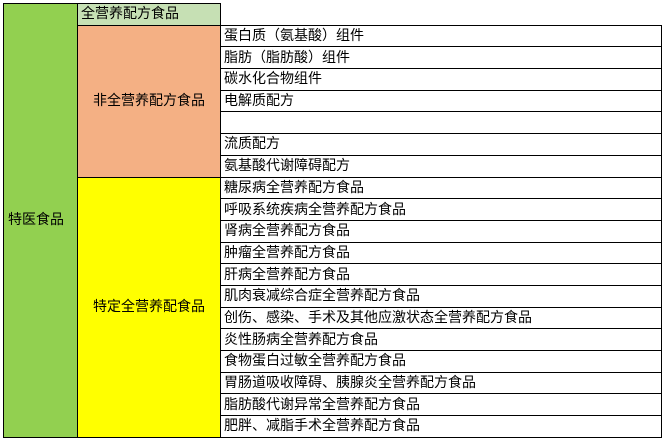  I want to click on table-row: 食物蛋白过敏全营养配方食品, so click(333, 361).